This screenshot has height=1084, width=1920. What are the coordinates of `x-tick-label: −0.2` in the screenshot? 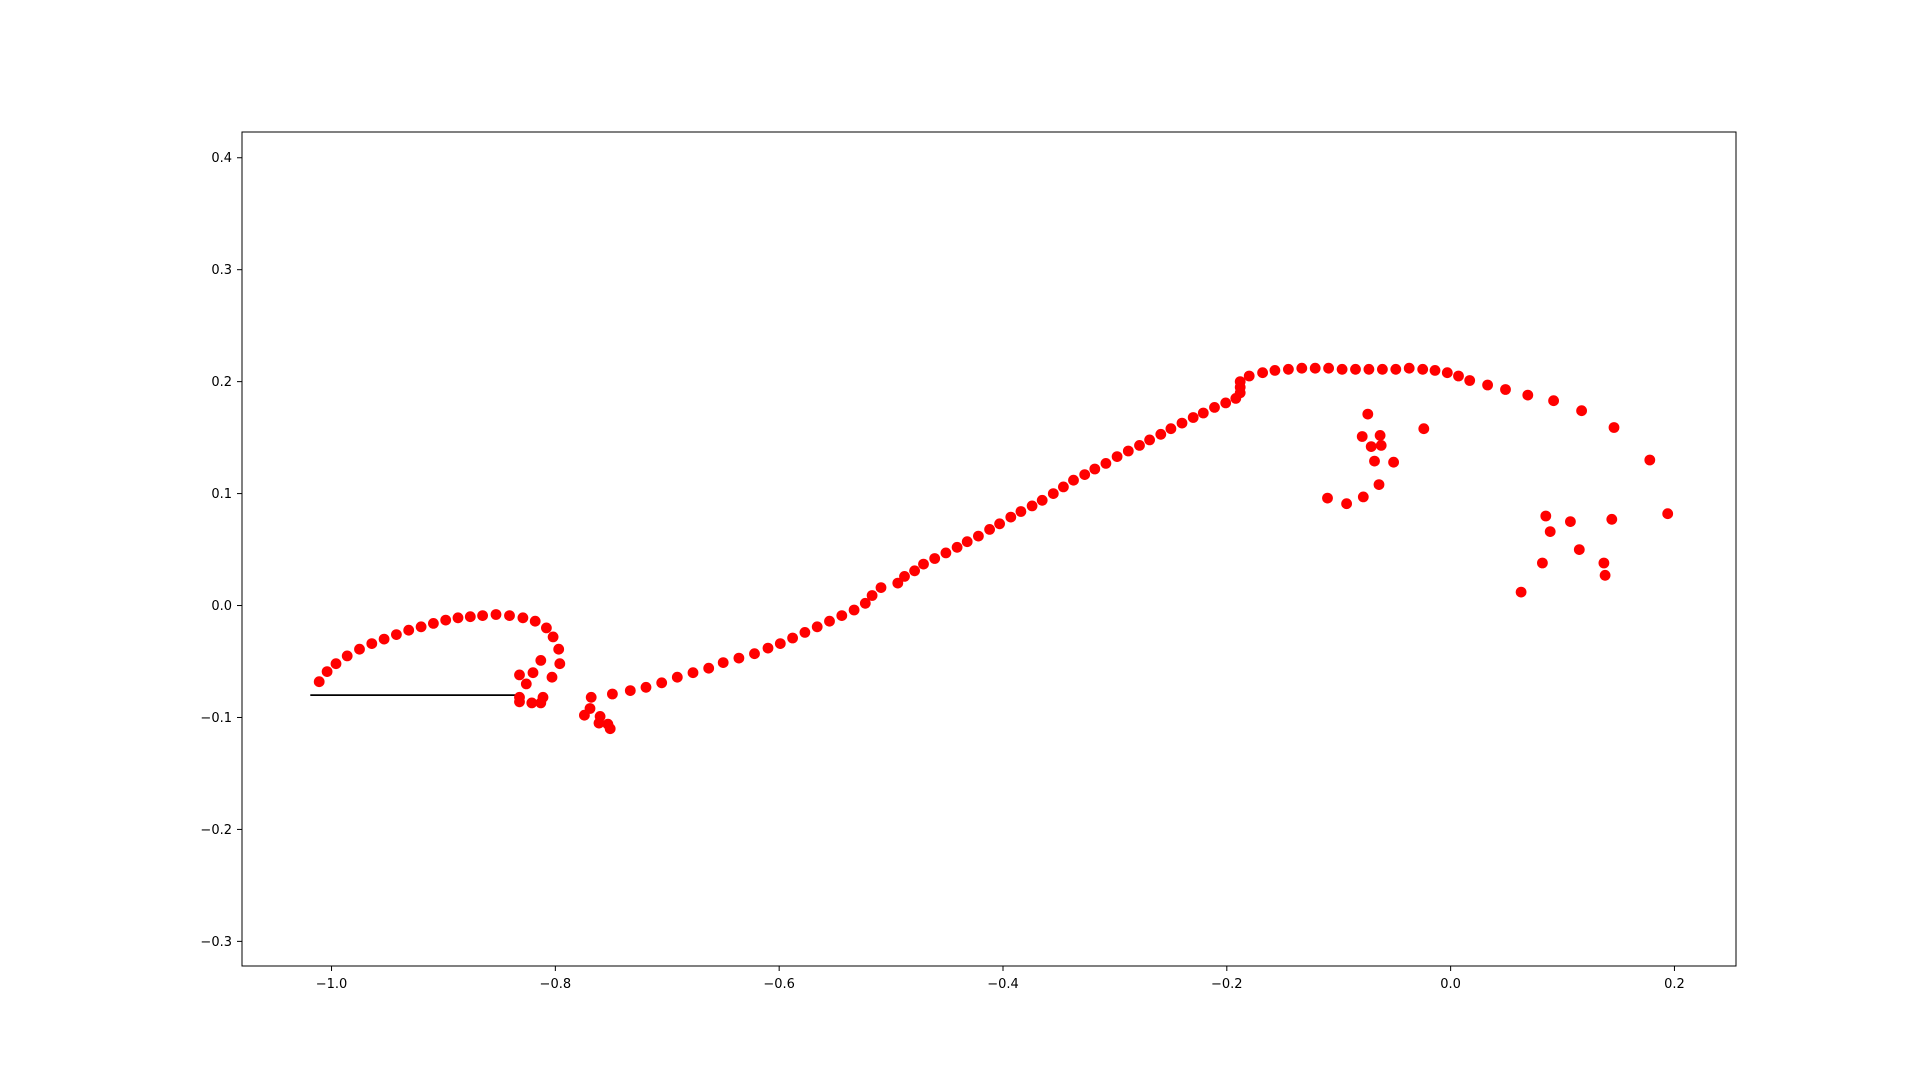 It's located at (1227, 984).